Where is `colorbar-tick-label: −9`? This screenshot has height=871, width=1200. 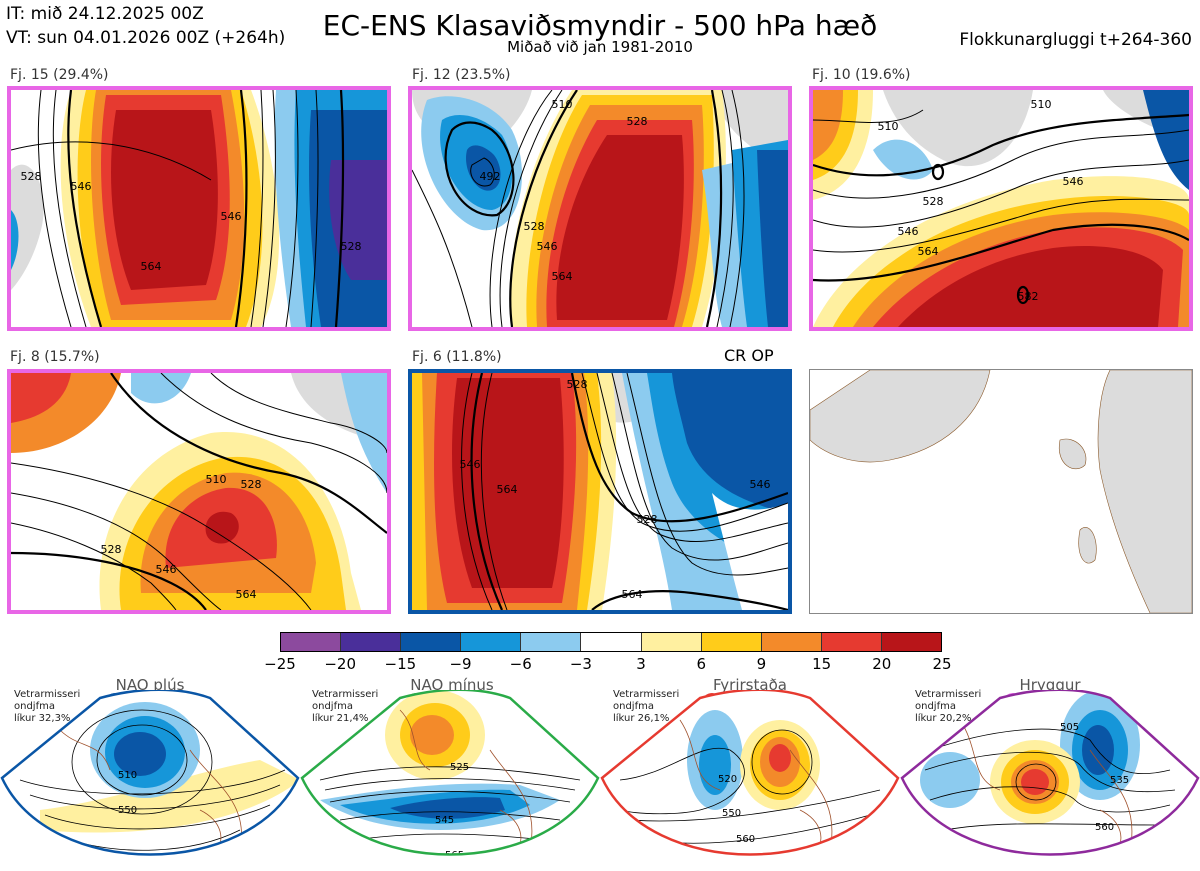
colorbar-tick-label: −9 is located at coordinates (460, 664).